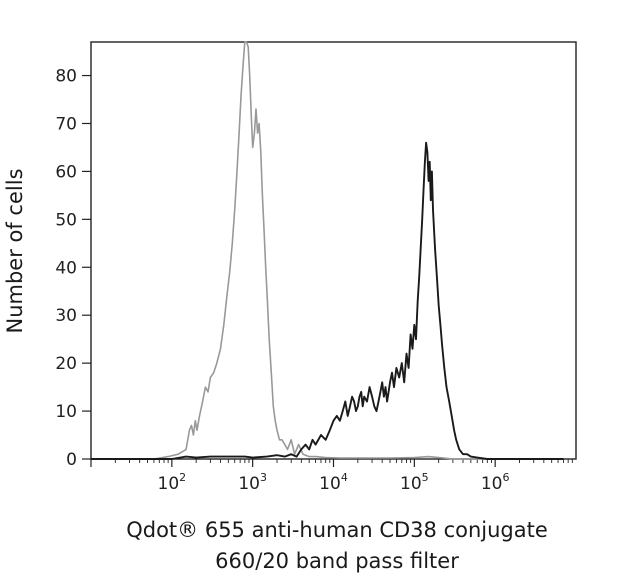 The image size is (635, 577). What do you see at coordinates (495, 482) in the screenshot?
I see `x-tick-label: 10⁶` at bounding box center [495, 482].